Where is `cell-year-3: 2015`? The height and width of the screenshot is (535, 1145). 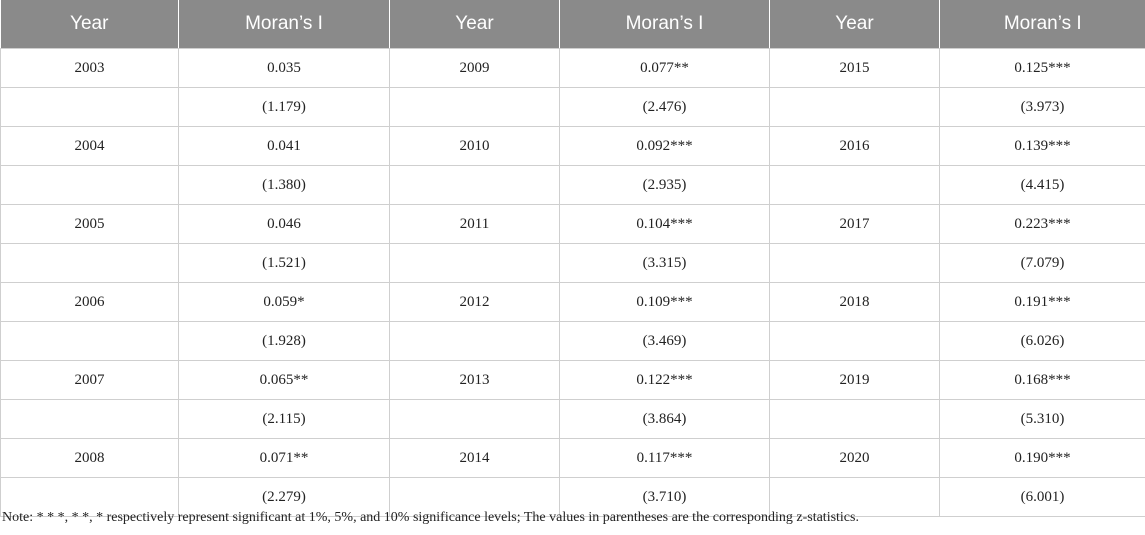
cell-year-3: 2015 is located at coordinates (854, 68).